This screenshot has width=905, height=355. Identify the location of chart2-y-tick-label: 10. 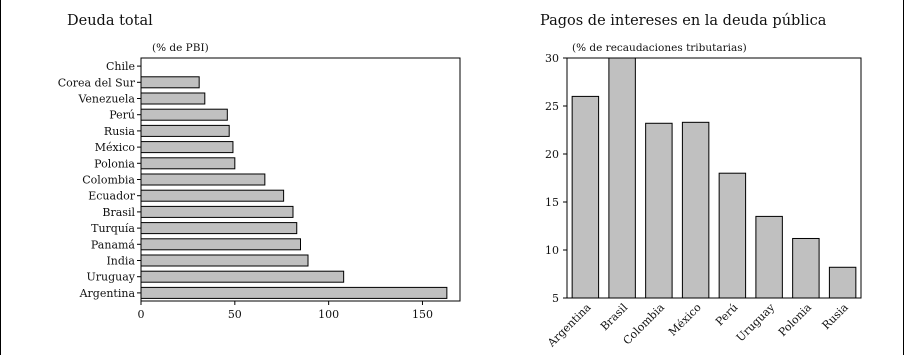
(552, 250).